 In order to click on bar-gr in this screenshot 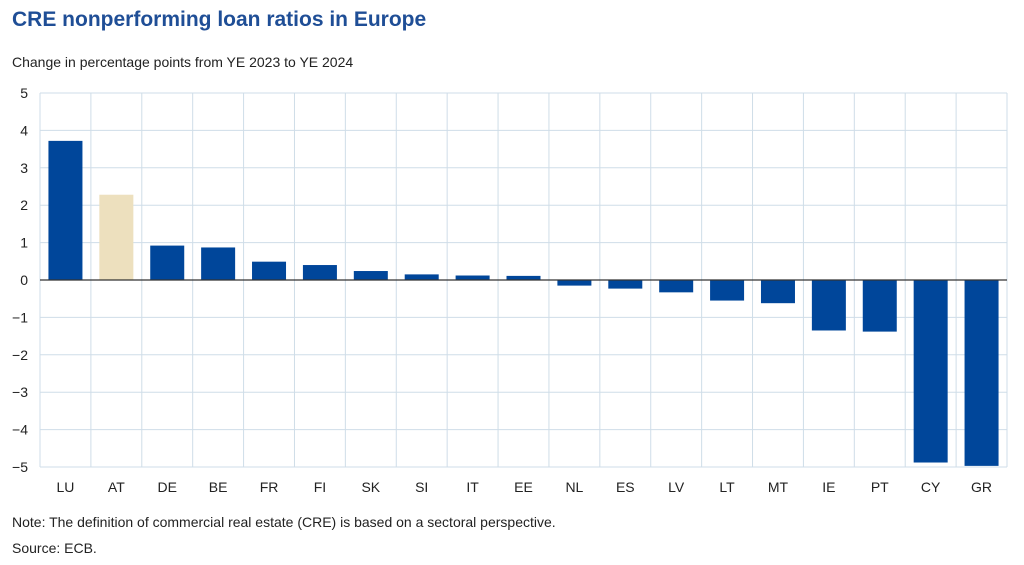, I will do `click(981, 373)`.